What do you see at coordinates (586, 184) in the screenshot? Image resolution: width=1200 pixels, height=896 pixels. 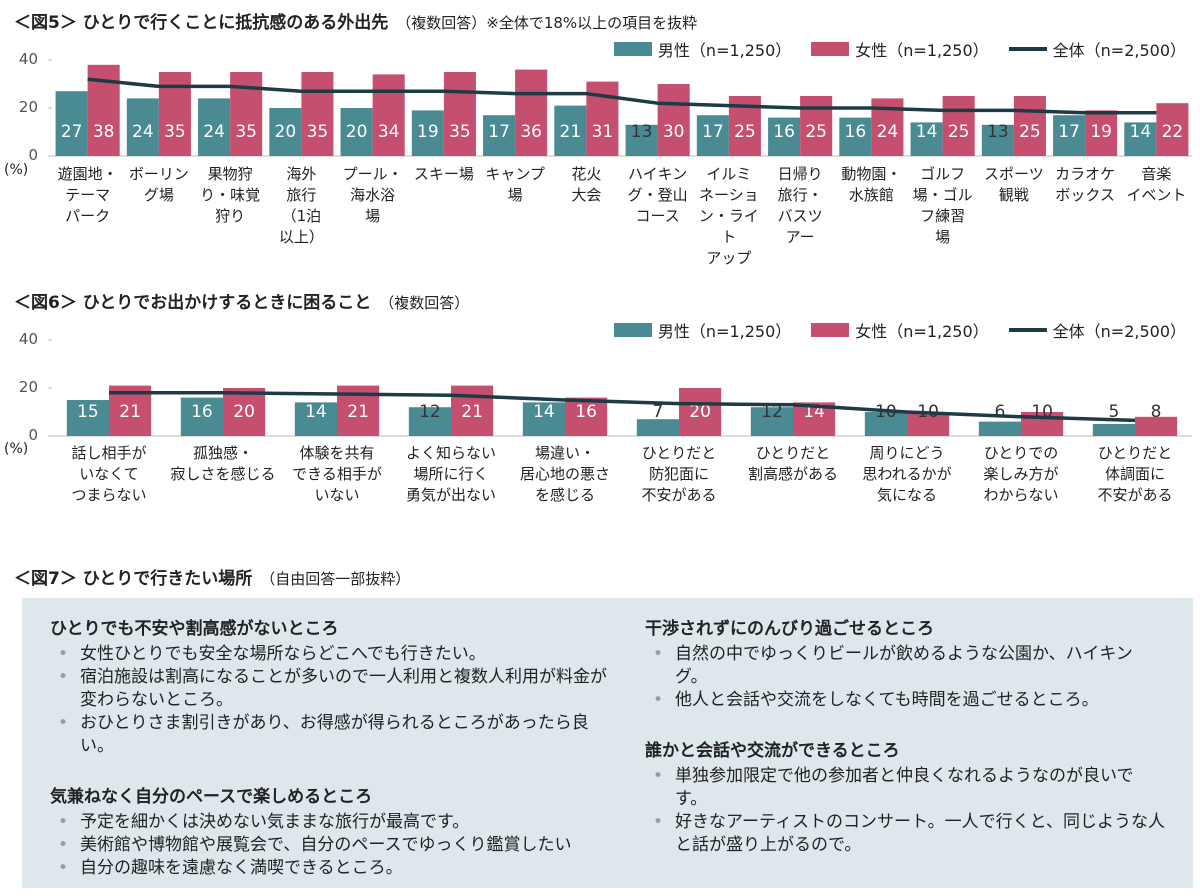 I see `x-tick-label: 花火 大会` at bounding box center [586, 184].